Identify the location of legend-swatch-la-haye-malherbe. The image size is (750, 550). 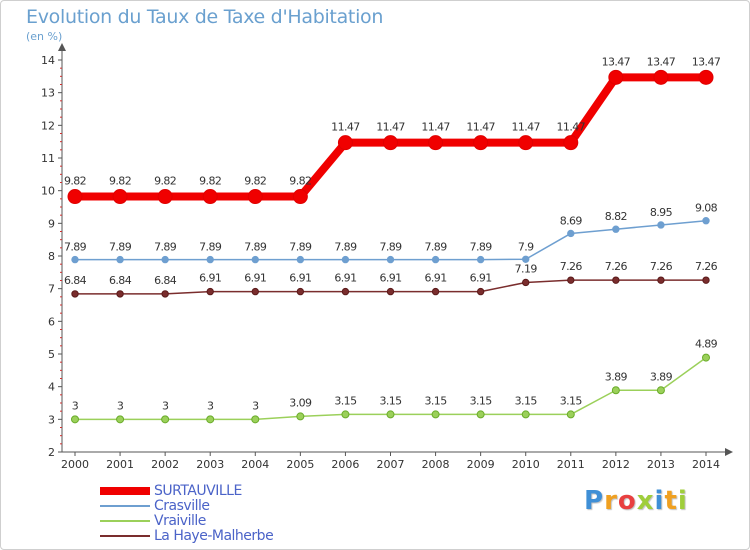
(125, 536).